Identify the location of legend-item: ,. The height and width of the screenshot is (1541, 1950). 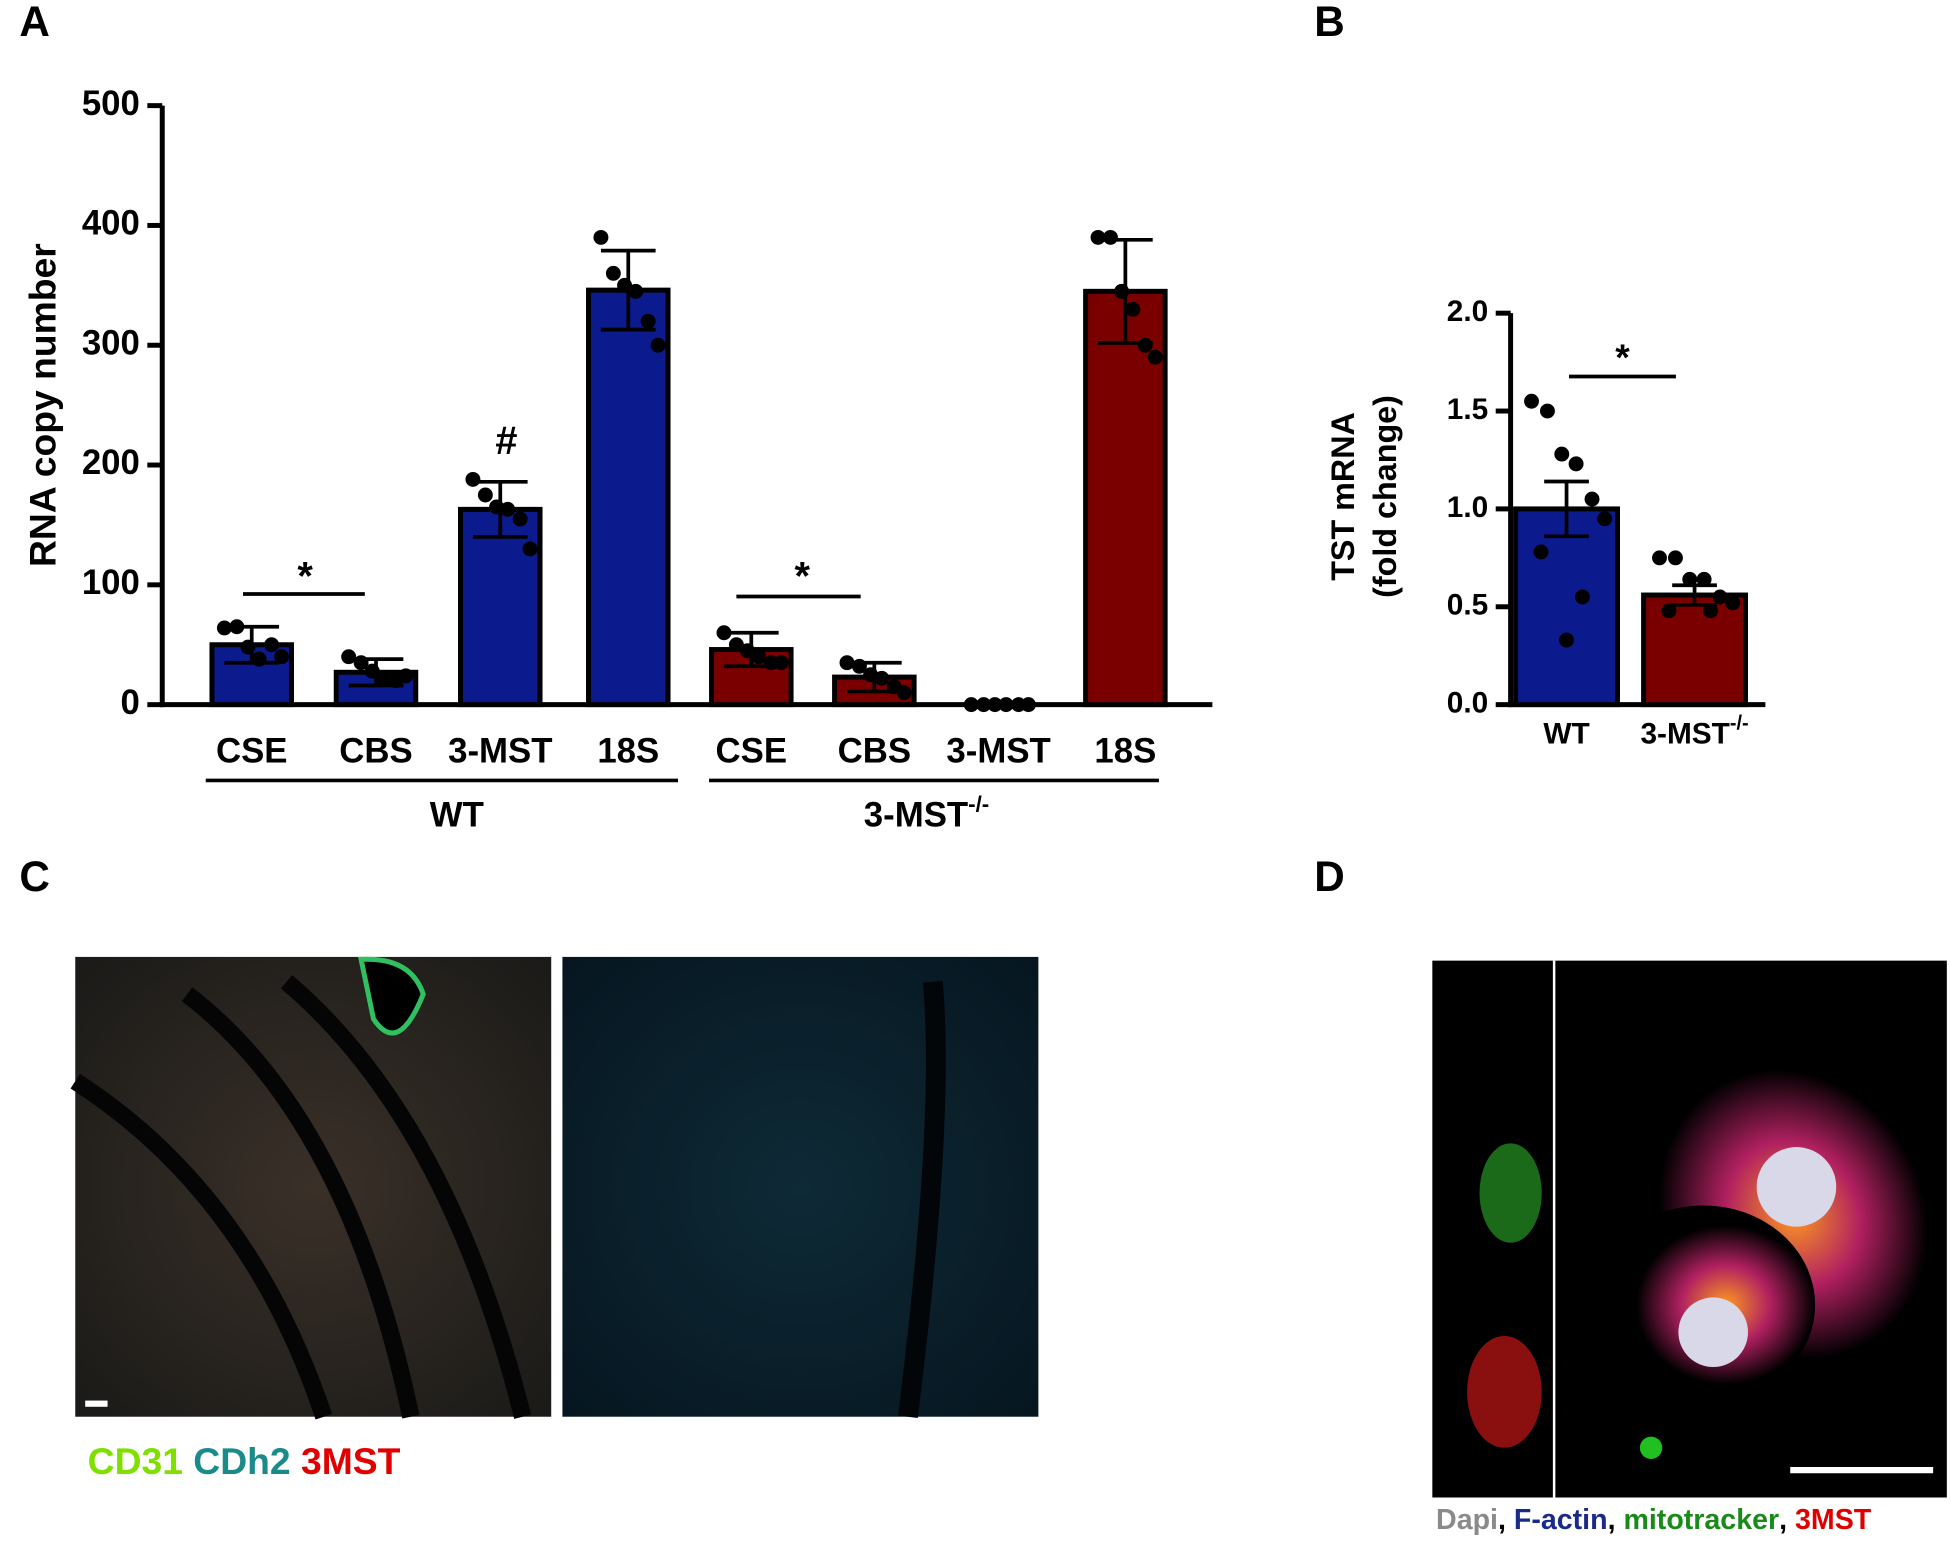
(1506, 1520).